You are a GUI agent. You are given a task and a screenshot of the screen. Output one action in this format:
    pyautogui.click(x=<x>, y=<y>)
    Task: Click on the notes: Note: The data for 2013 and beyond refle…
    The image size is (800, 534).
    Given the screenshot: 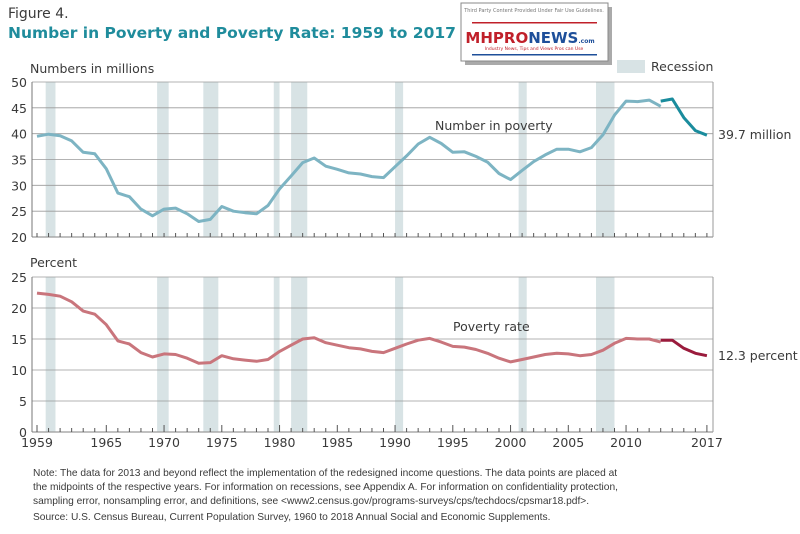 What is the action you would take?
    pyautogui.click(x=325, y=495)
    